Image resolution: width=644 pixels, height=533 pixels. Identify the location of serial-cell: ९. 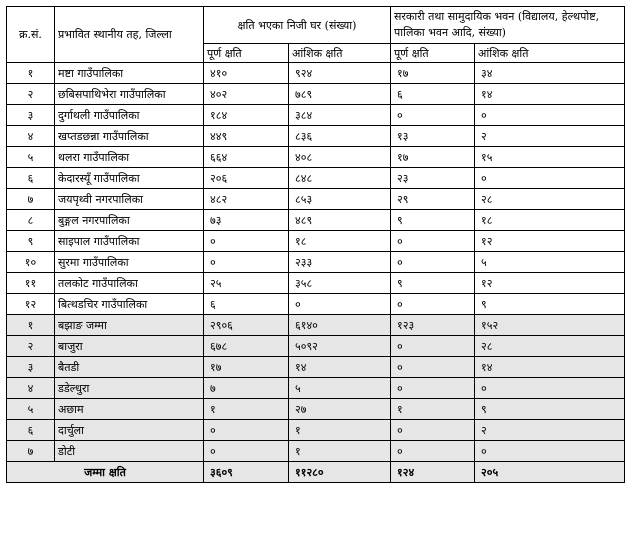
(30, 241).